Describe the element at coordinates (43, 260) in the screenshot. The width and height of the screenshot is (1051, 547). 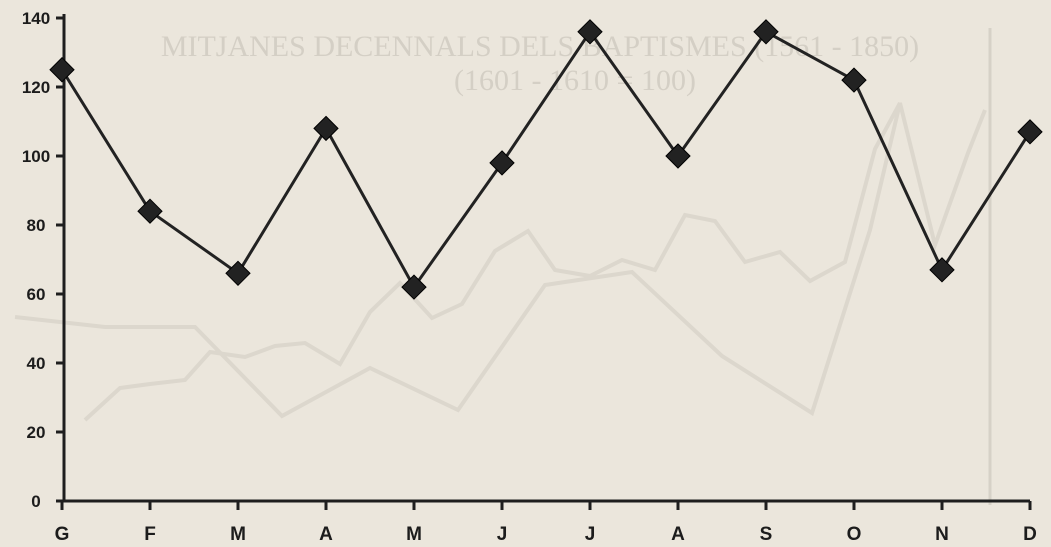
I see `y-axis-ticks: 0 20 40 60 80 100 120 140` at that location.